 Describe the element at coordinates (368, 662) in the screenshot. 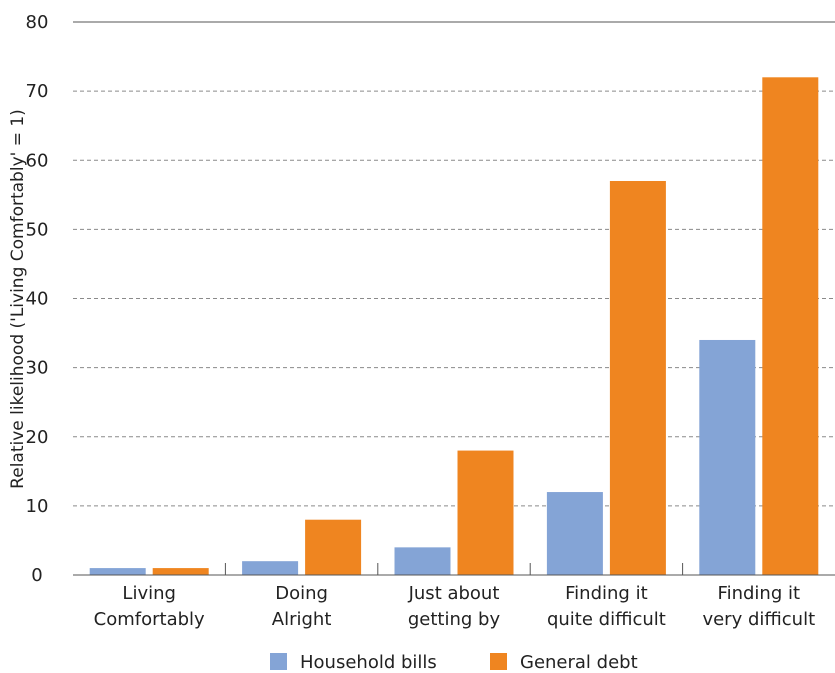

I see `legend-label: Household bills` at that location.